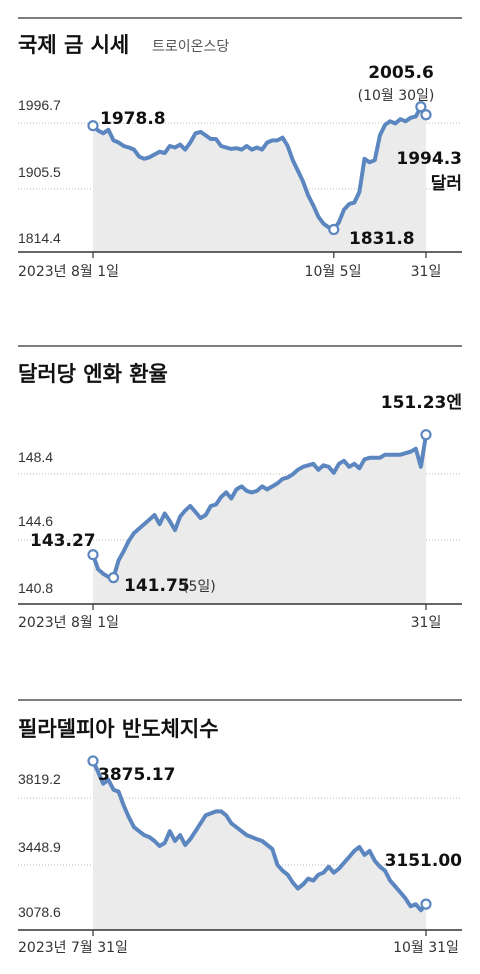 This screenshot has width=480, height=974. Describe the element at coordinates (63, 541) in the screenshot. I see `annotation-start: 143.27` at that location.